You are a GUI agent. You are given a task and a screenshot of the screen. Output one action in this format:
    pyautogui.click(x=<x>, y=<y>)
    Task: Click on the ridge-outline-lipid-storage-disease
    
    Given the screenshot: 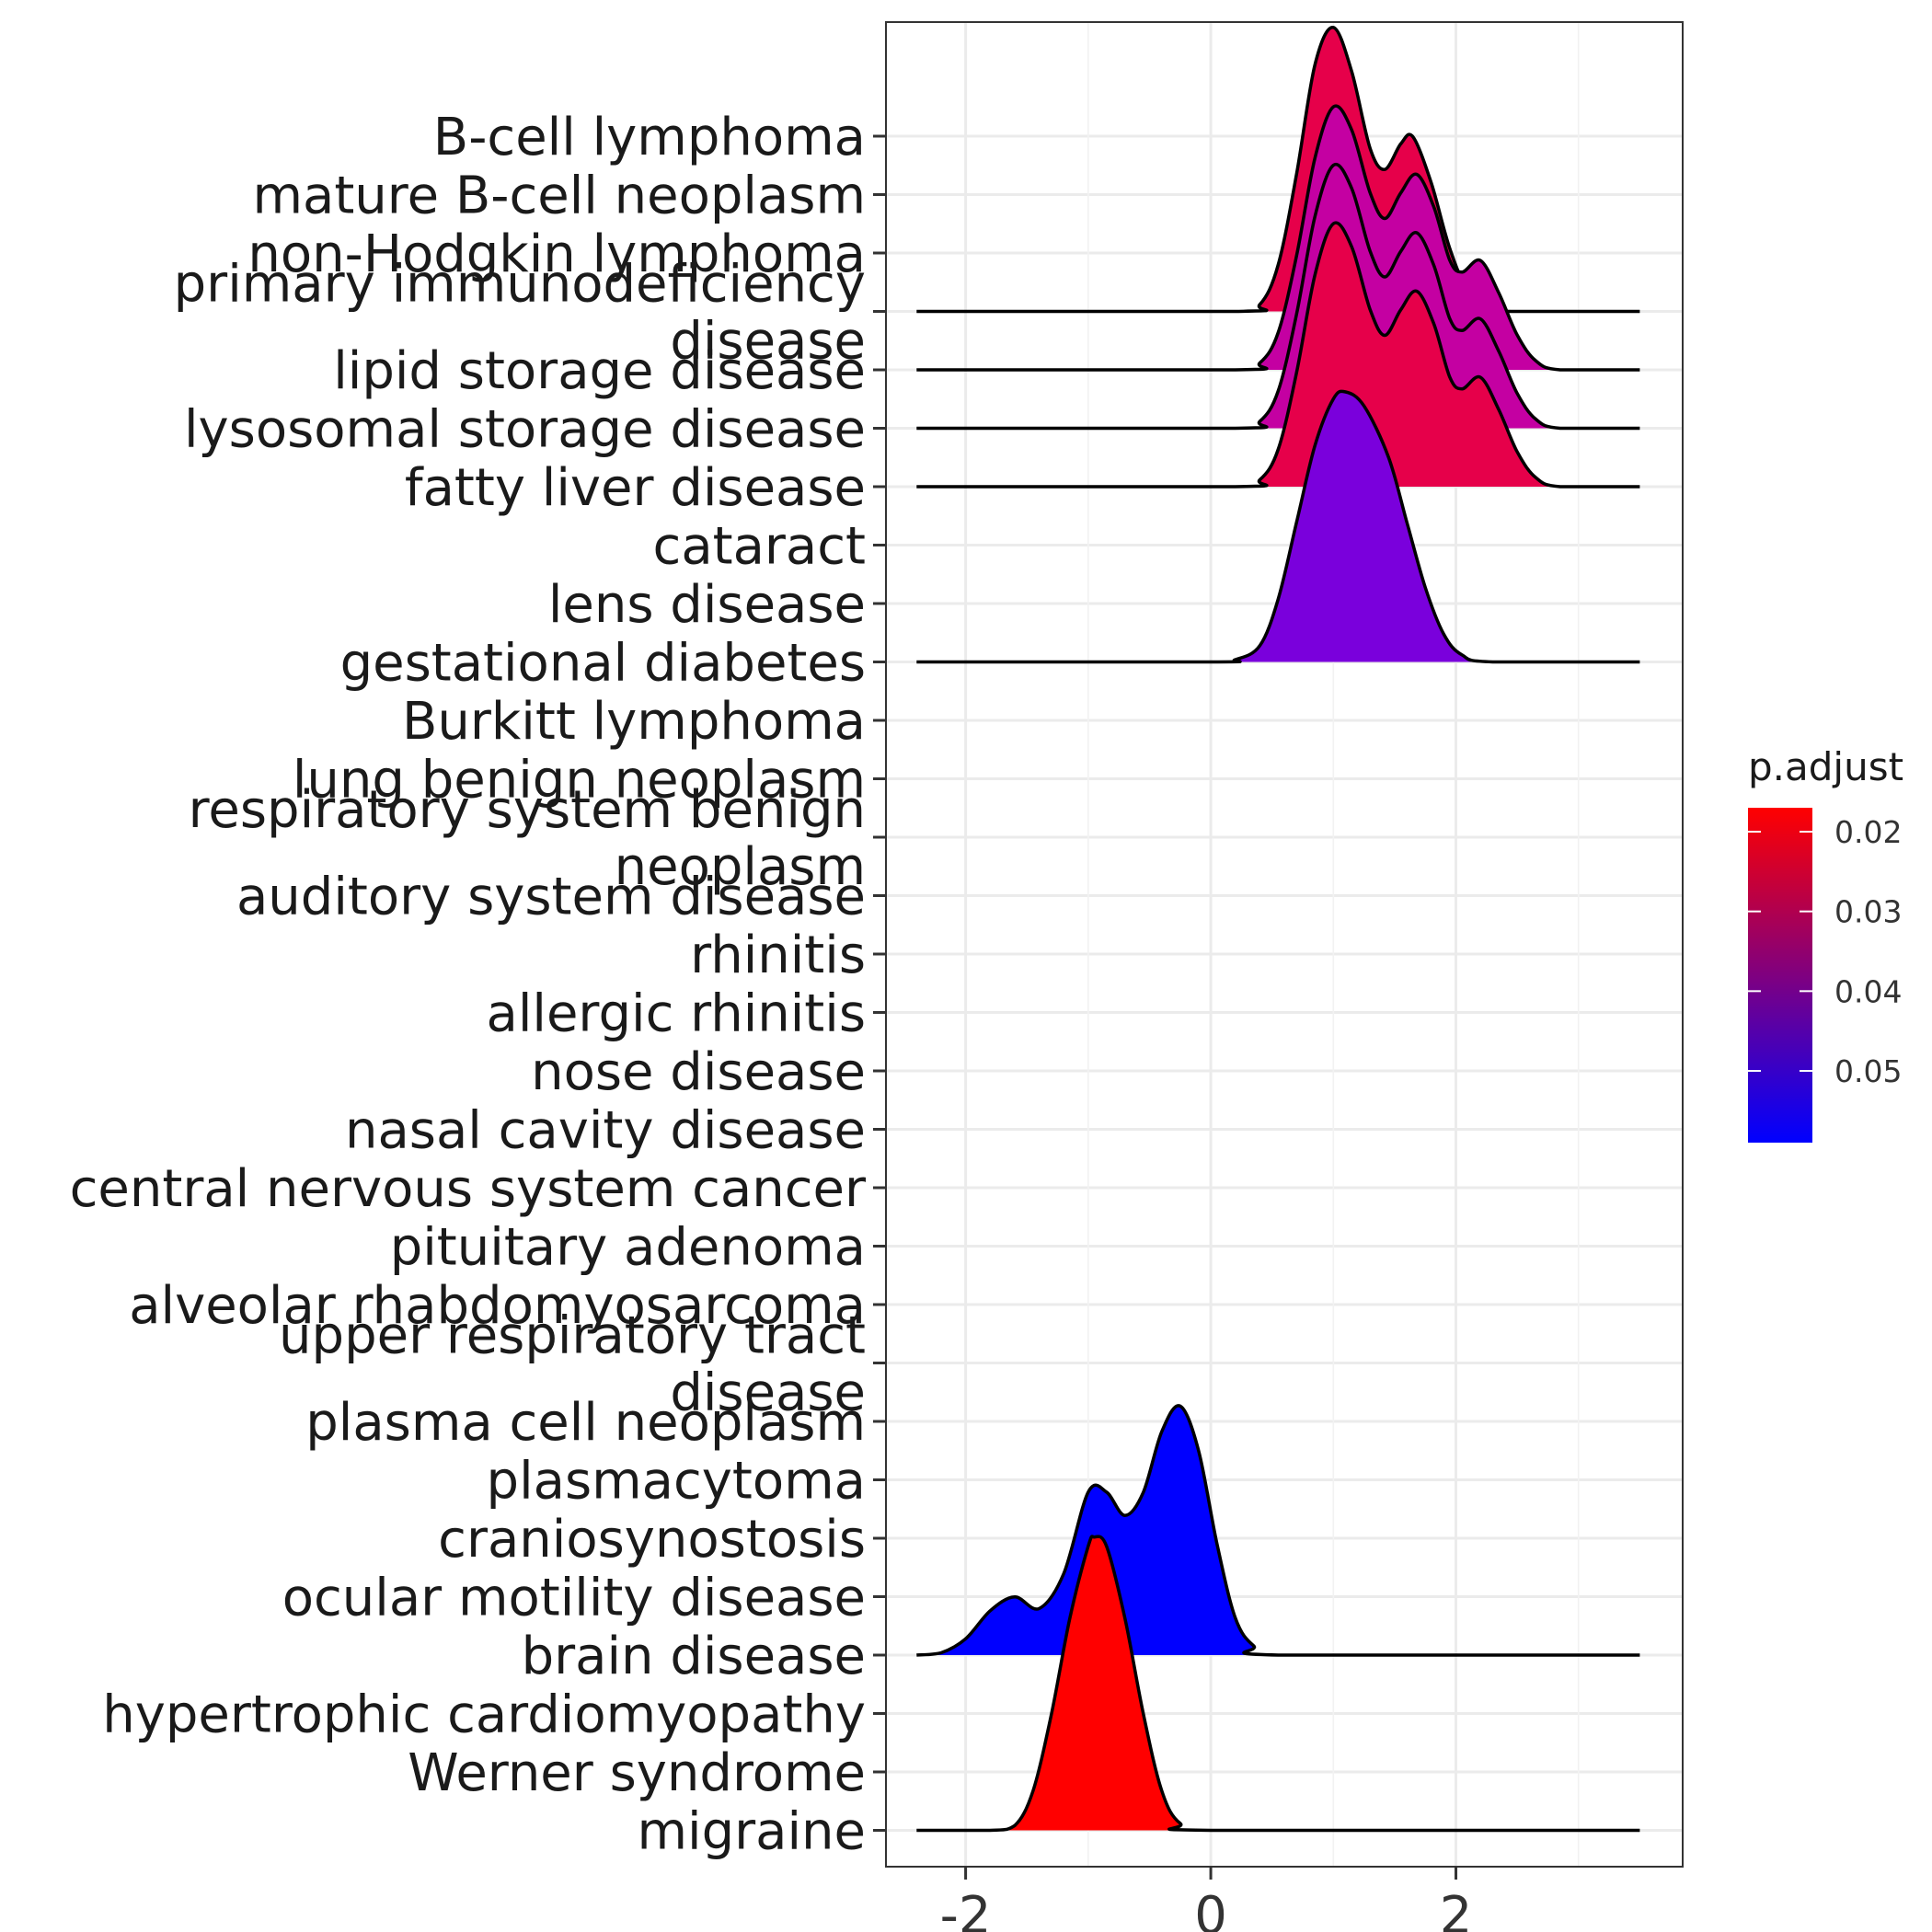 What is the action you would take?
    pyautogui.click(x=1278, y=238)
    